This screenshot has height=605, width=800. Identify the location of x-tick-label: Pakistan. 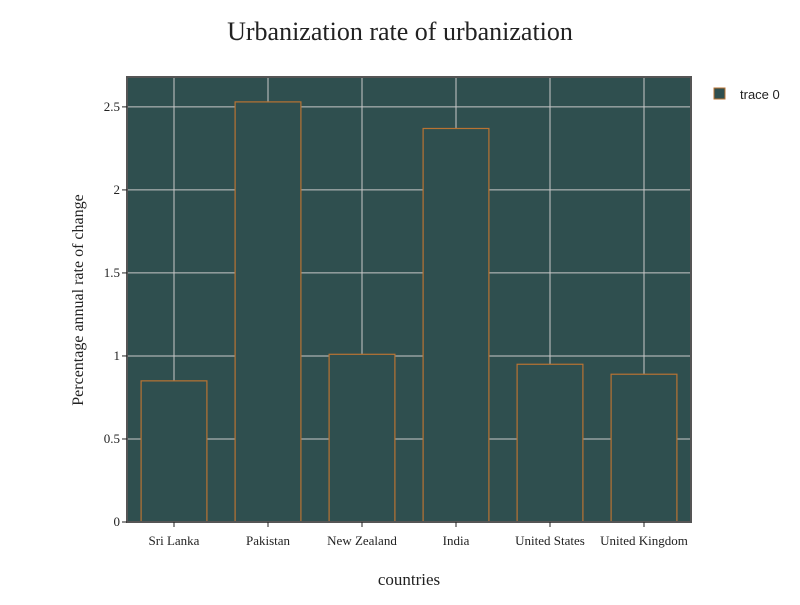
(268, 540).